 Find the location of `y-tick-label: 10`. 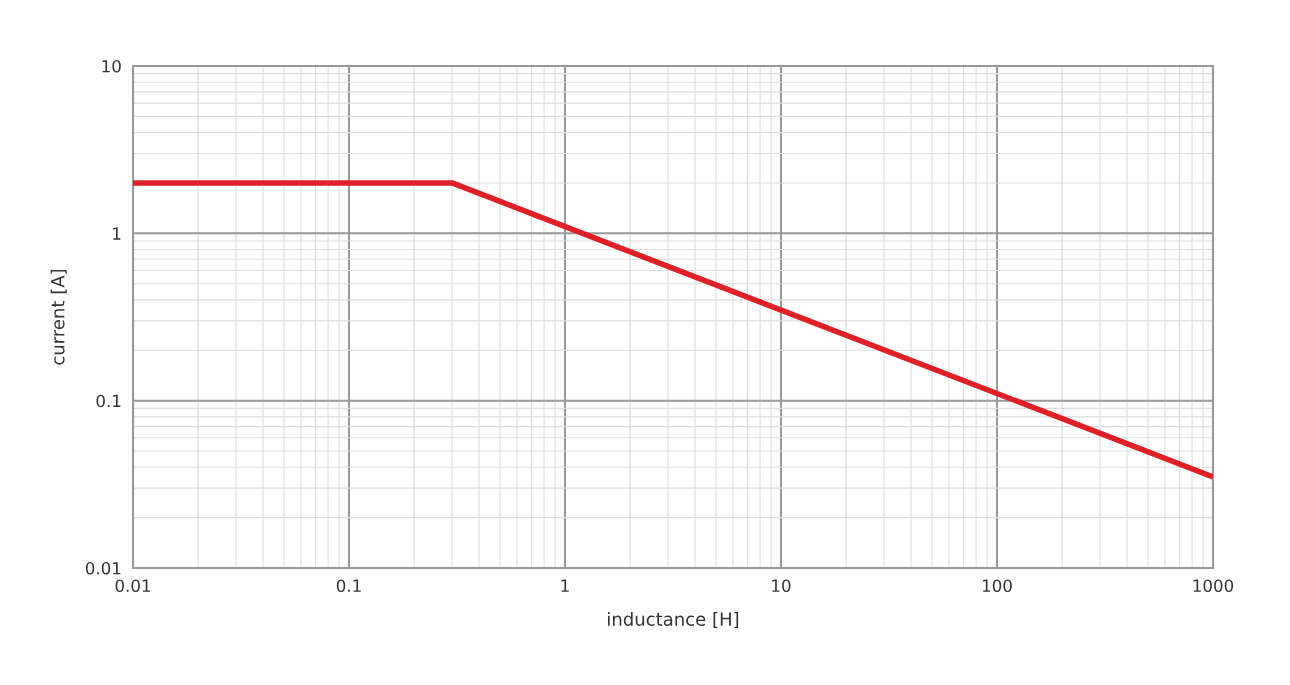

y-tick-label: 10 is located at coordinates (111, 66).